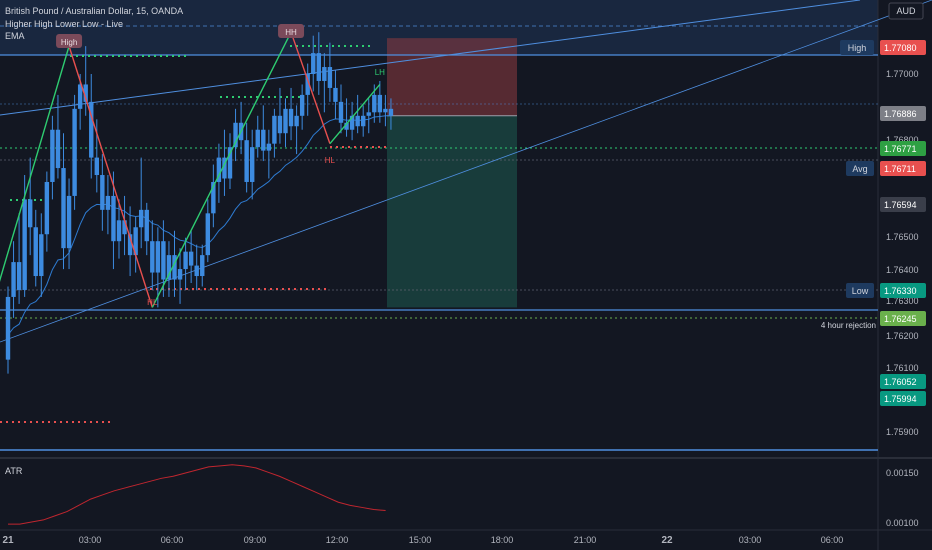 This screenshot has width=932, height=550. Describe the element at coordinates (903, 318) in the screenshot. I see `price-axis-label: 1.76245` at that location.